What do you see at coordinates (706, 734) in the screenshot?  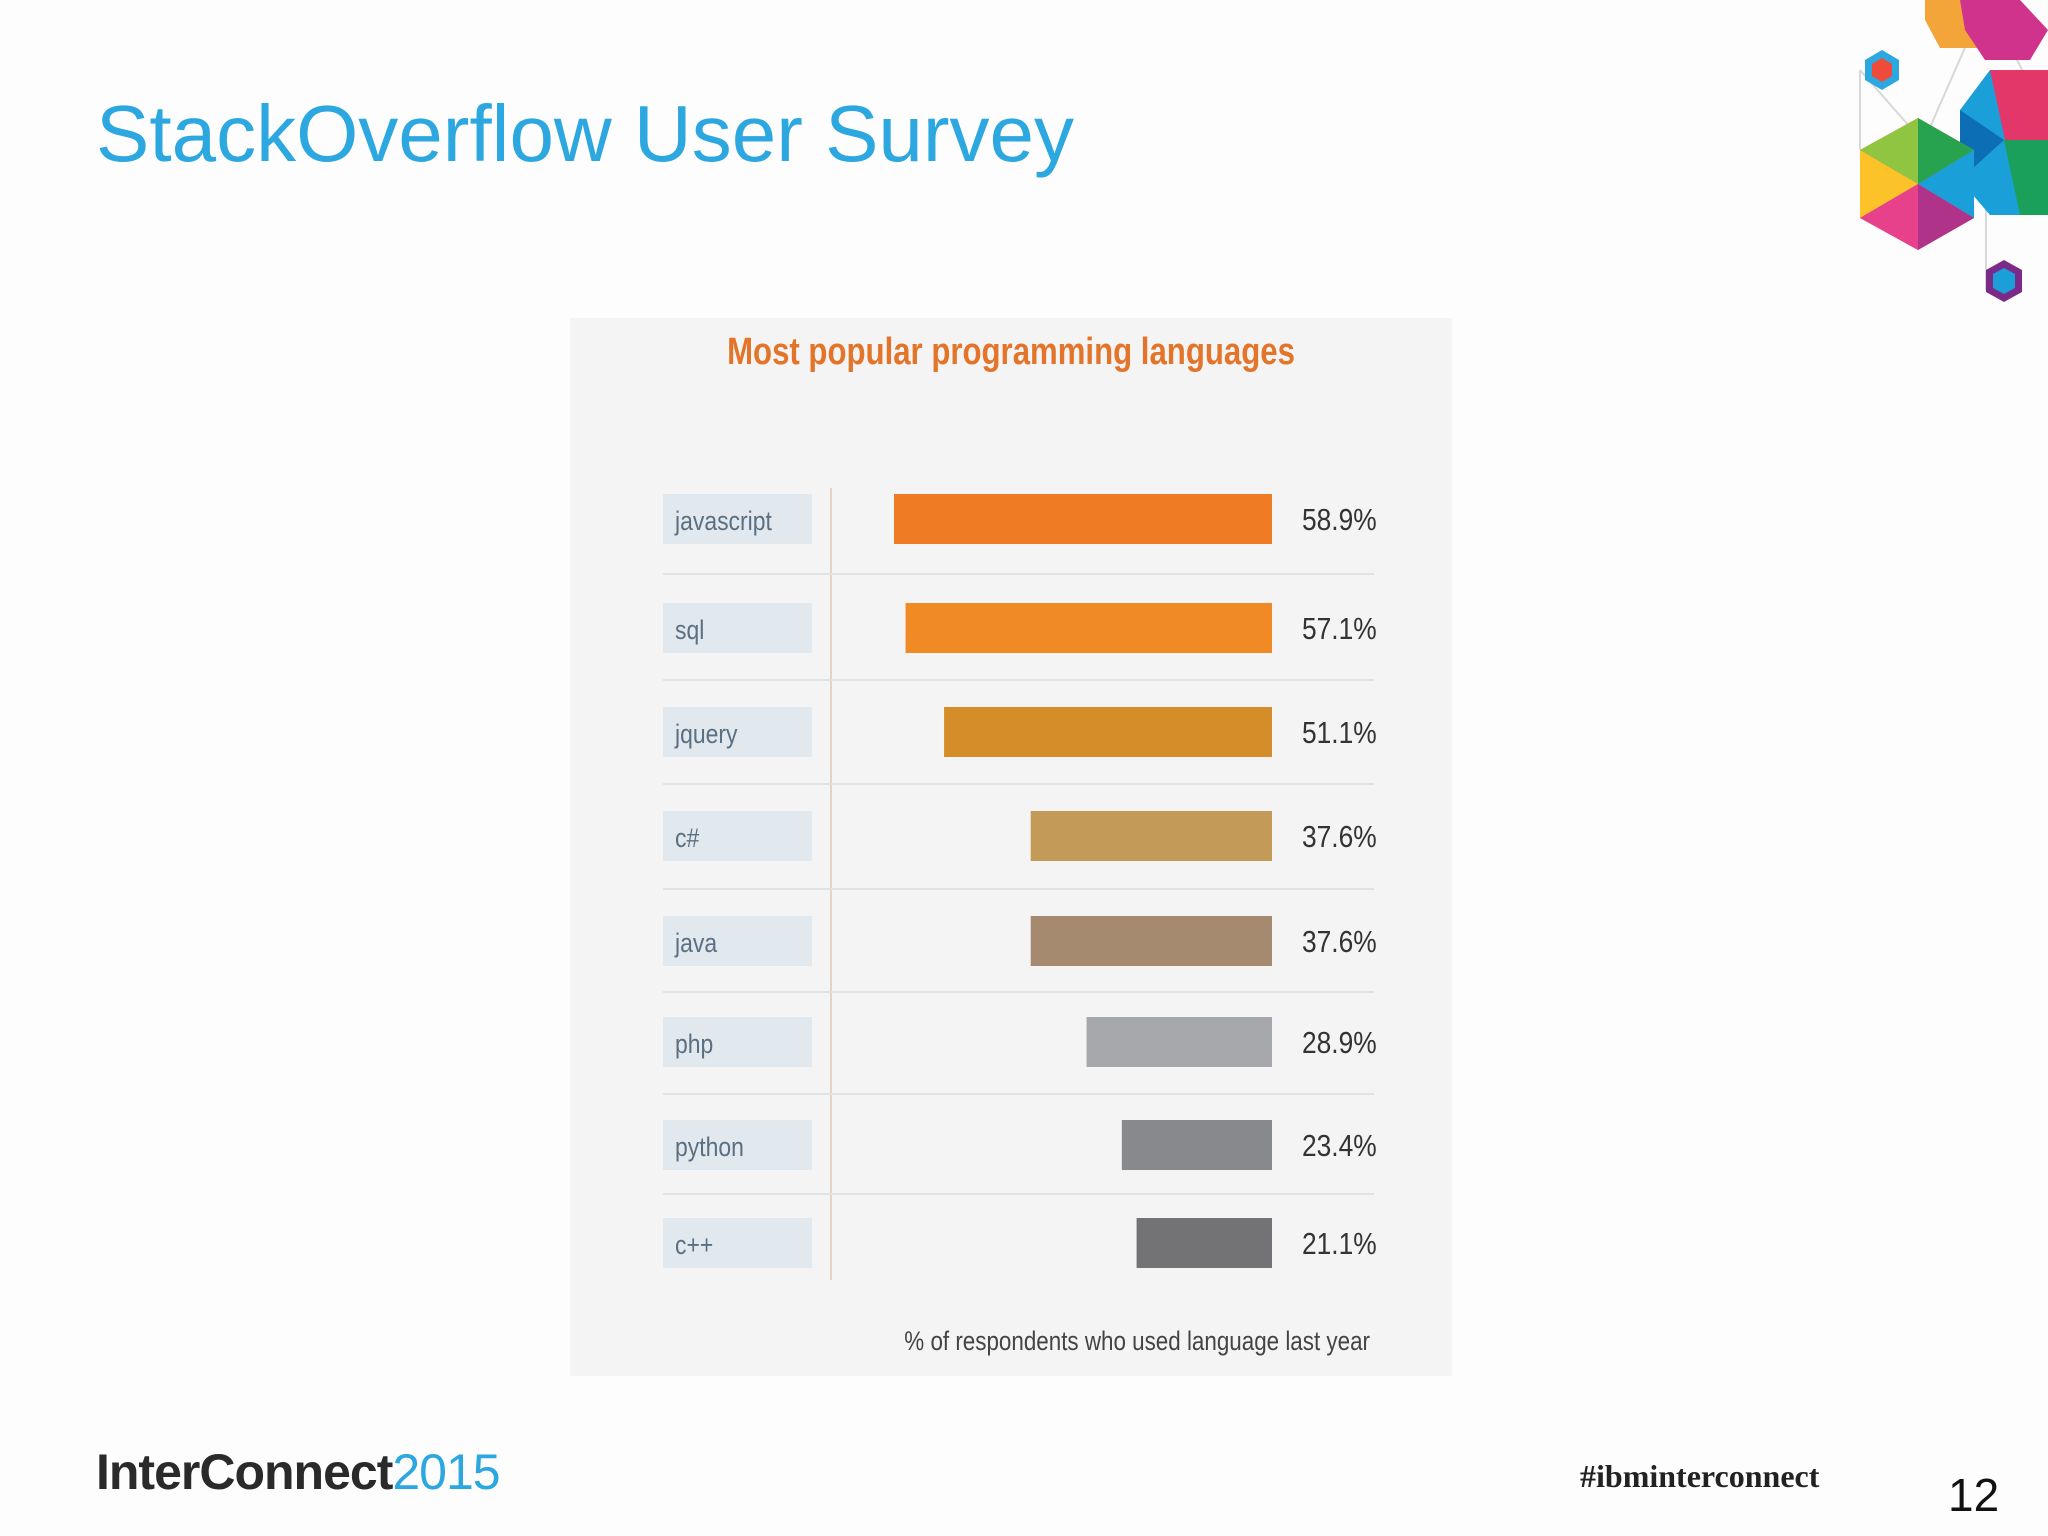 I see `category-label: jquery` at bounding box center [706, 734].